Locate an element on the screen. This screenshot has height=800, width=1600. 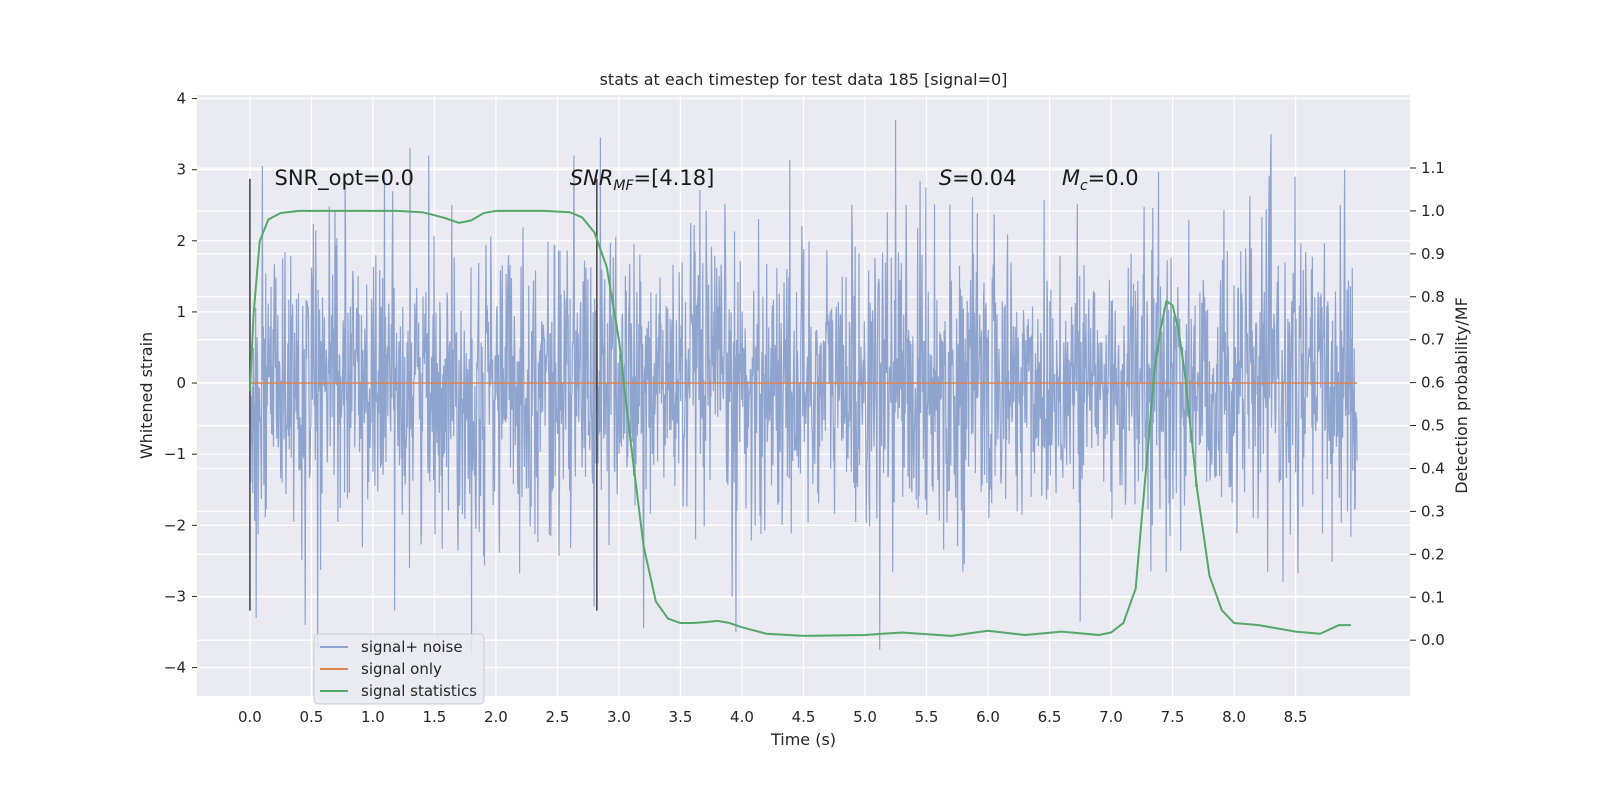
legend-label: signal+ noise is located at coordinates (412, 647).